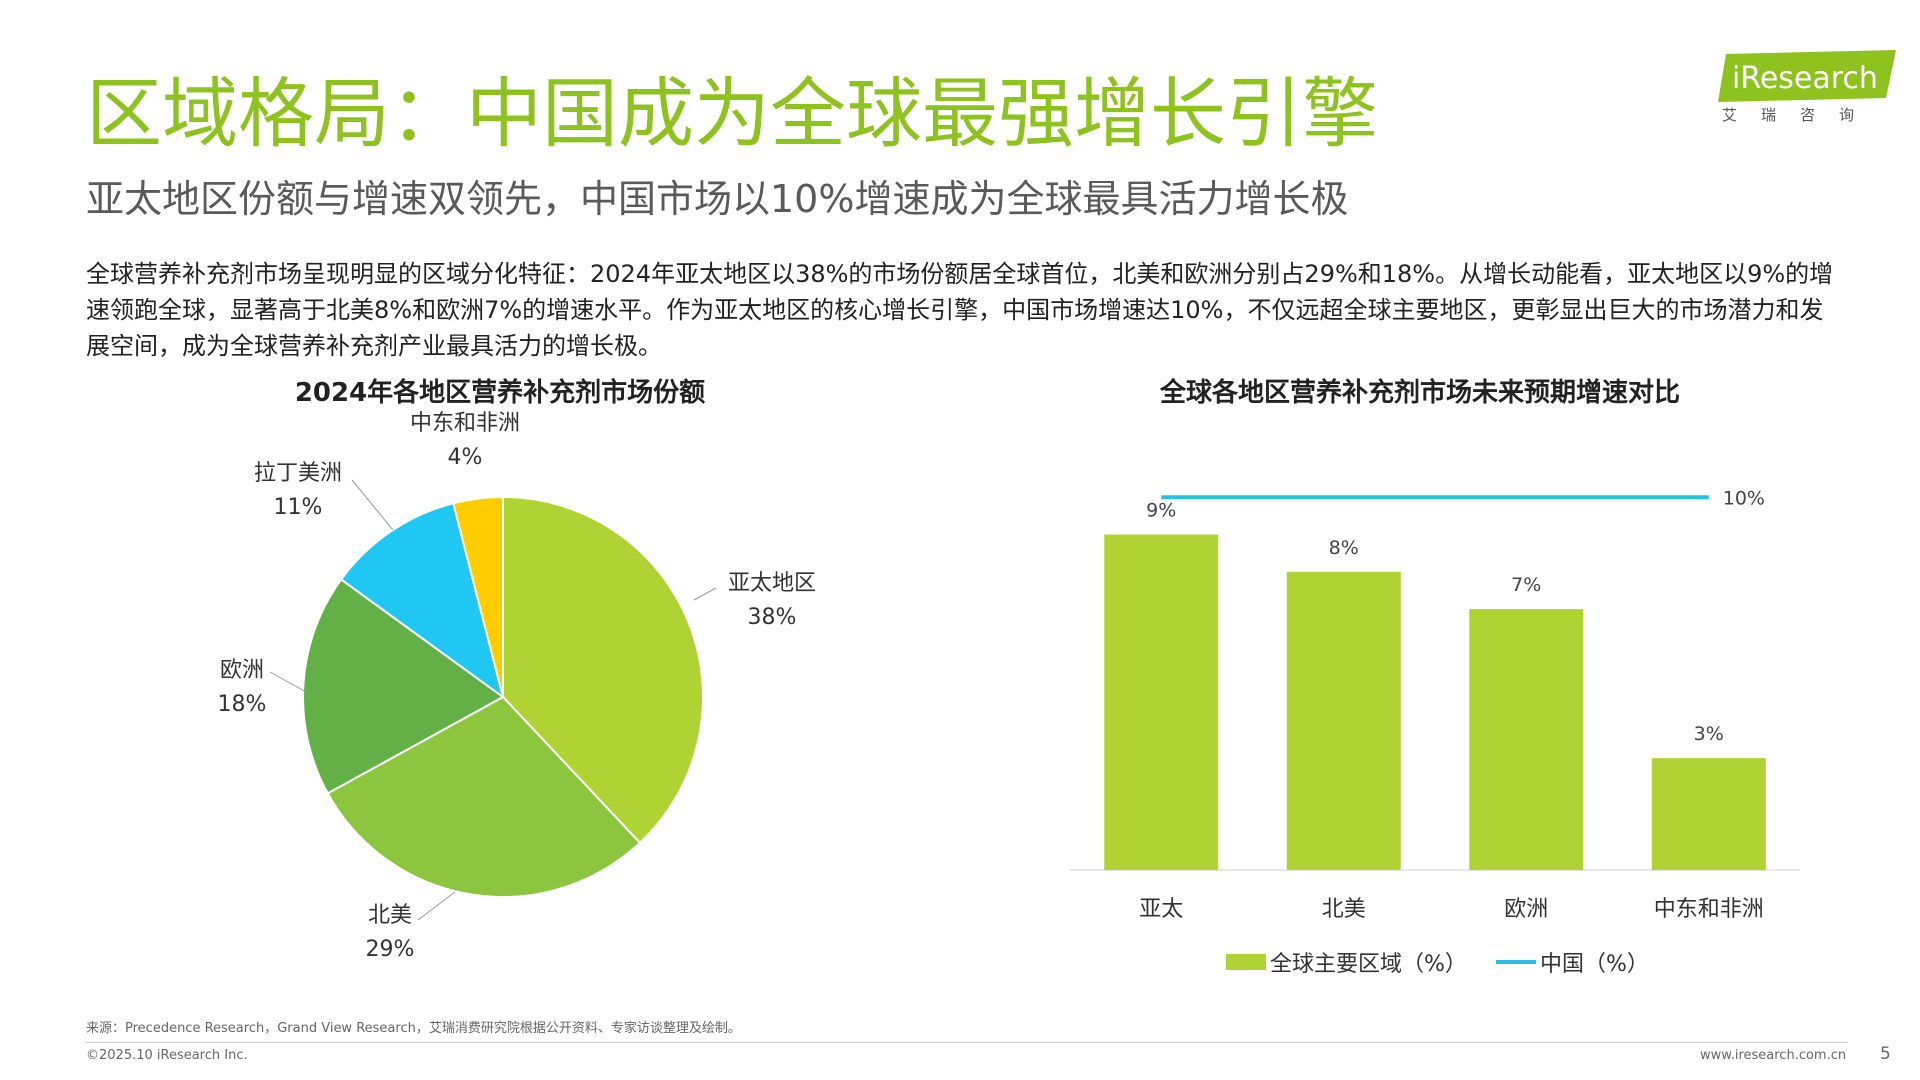 The height and width of the screenshot is (1080, 1920). I want to click on logo-text: iResearch, so click(1805, 78).